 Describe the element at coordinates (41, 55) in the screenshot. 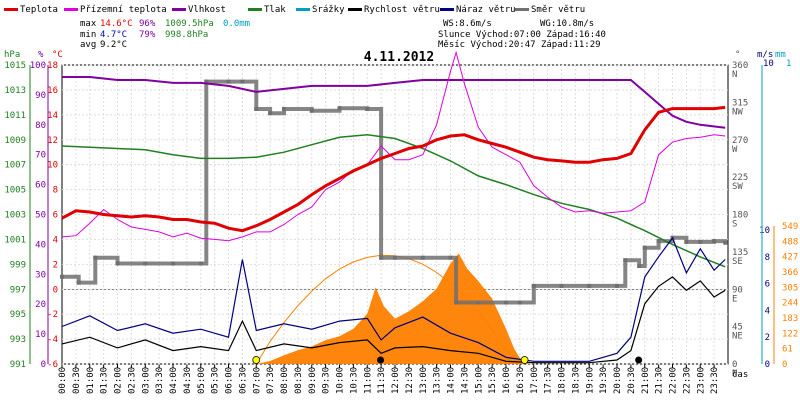

I see `left-axis-unit-pct: %` at that location.